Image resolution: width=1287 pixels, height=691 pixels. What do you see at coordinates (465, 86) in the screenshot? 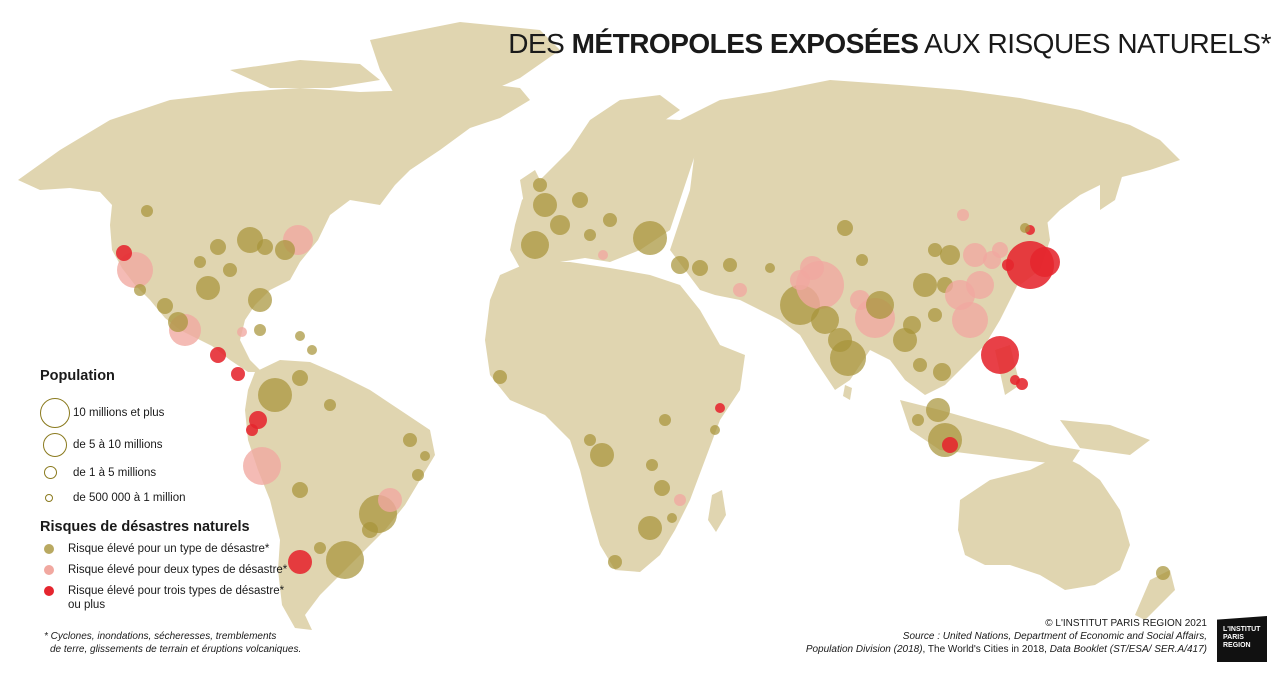
I see `greenland` at bounding box center [465, 86].